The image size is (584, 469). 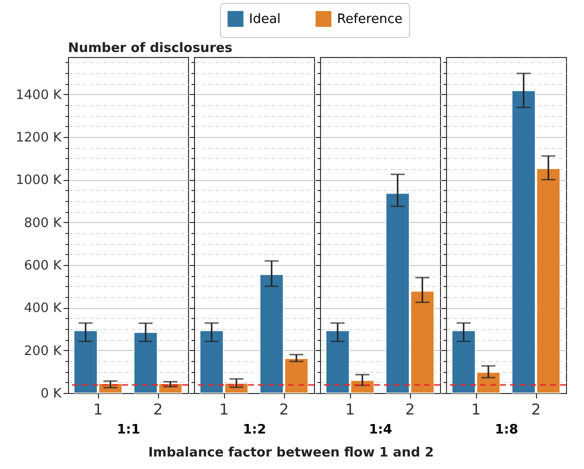 What do you see at coordinates (39, 180) in the screenshot?
I see `y-tick-label: 1000 K` at bounding box center [39, 180].